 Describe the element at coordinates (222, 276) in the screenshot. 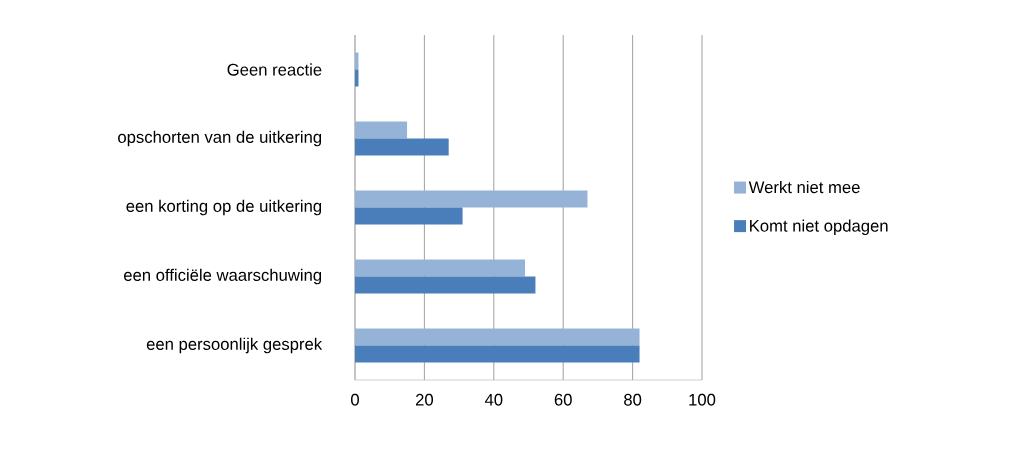

I see `y-tick-label: een officiële waarschuwing` at that location.